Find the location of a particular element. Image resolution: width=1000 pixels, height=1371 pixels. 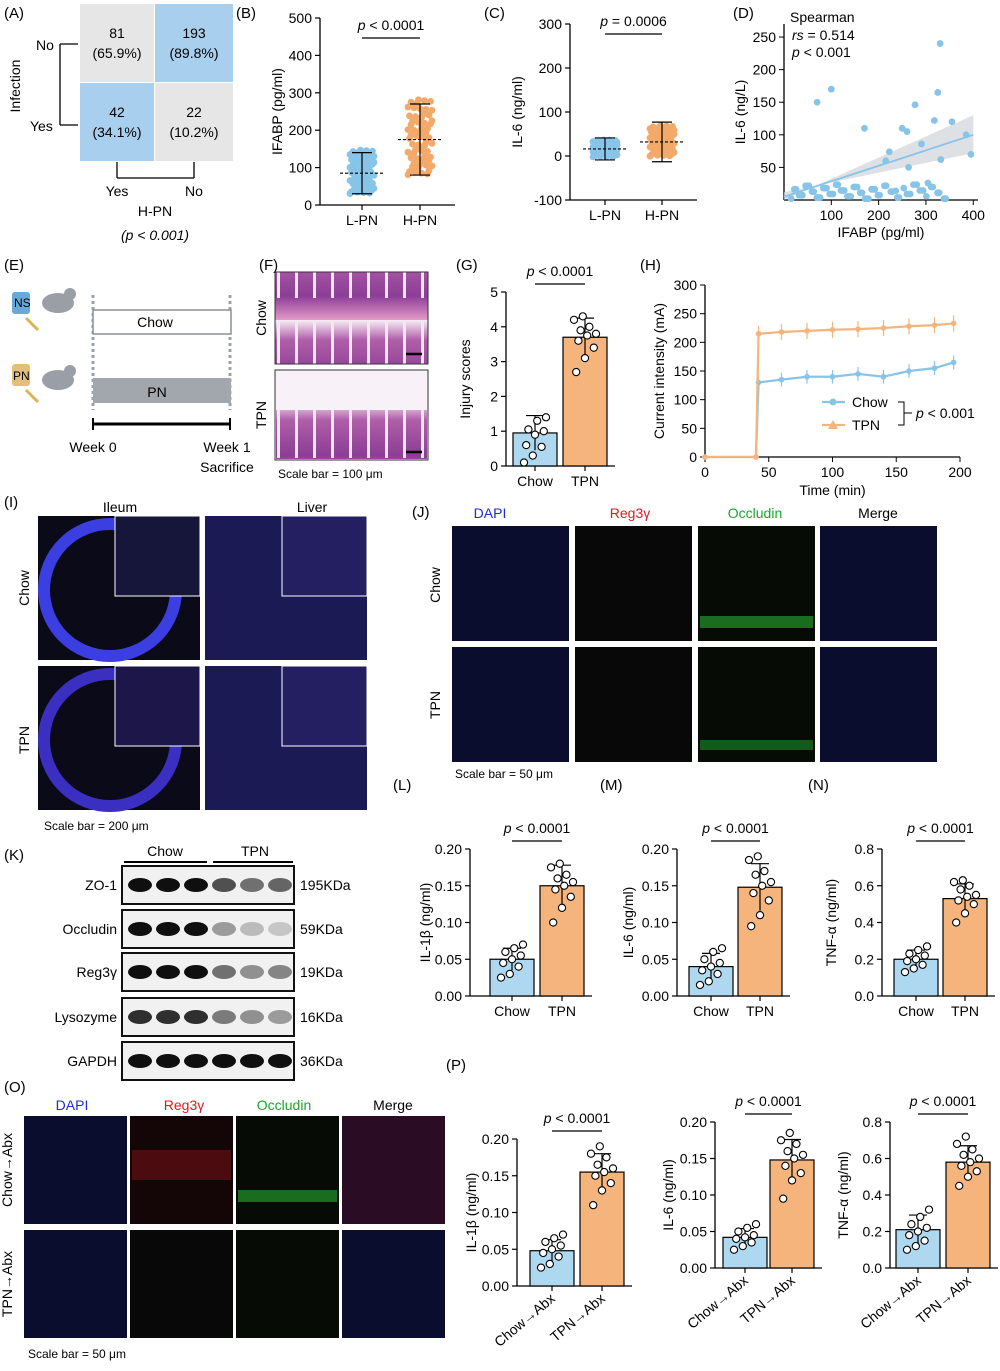

protein-label: Occludin is located at coordinates (90, 929).